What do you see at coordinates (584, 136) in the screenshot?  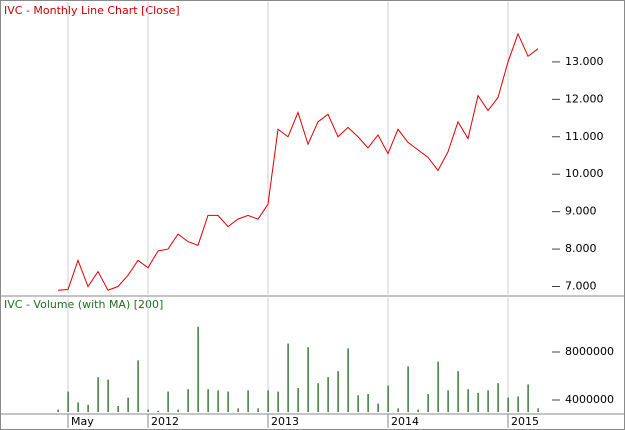 I see `y-tick-label: 11.000` at bounding box center [584, 136].